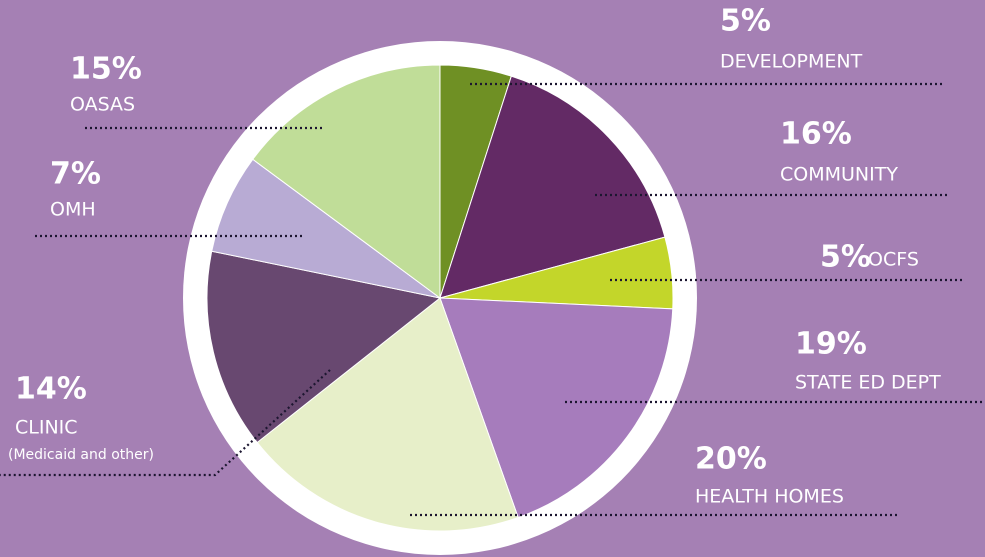  I want to click on percent-label: 7%, so click(75, 174).